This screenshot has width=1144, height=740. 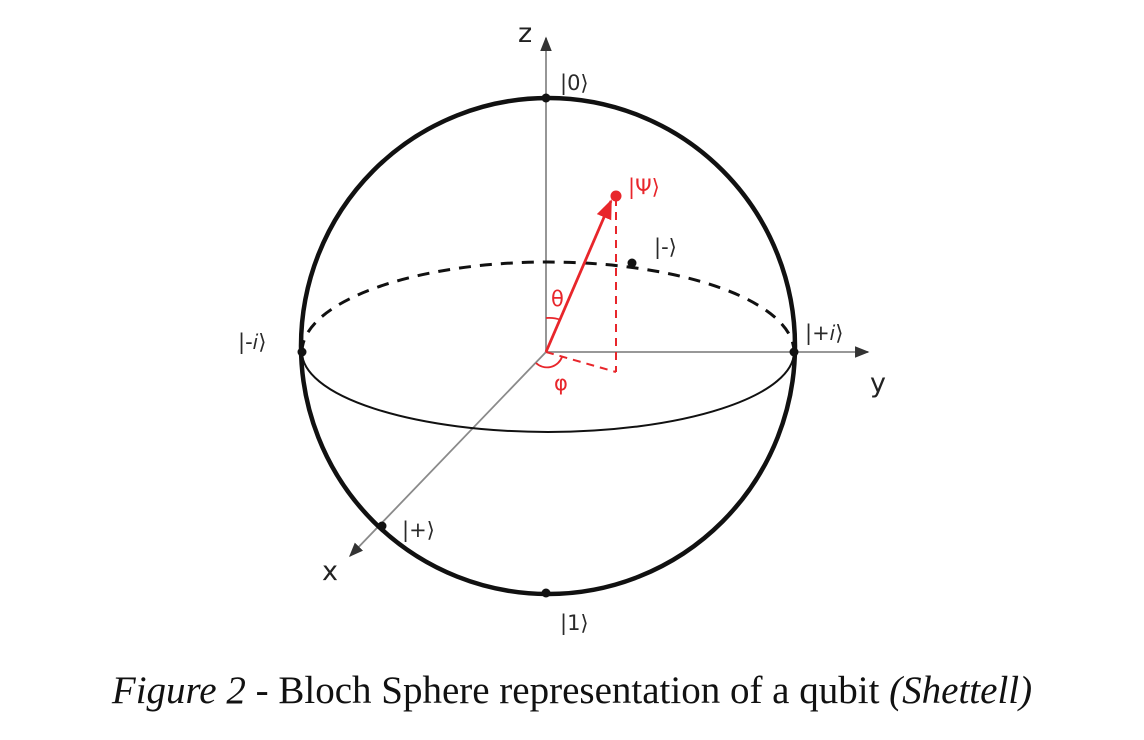 I want to click on z-axis-label: z, so click(x=525, y=33).